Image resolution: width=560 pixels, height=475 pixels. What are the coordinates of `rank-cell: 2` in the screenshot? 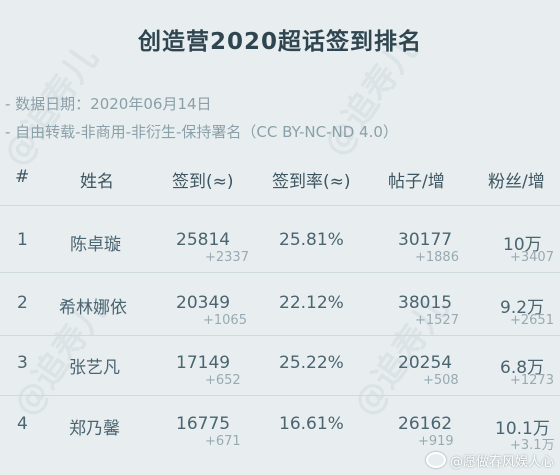 It's located at (22, 303).